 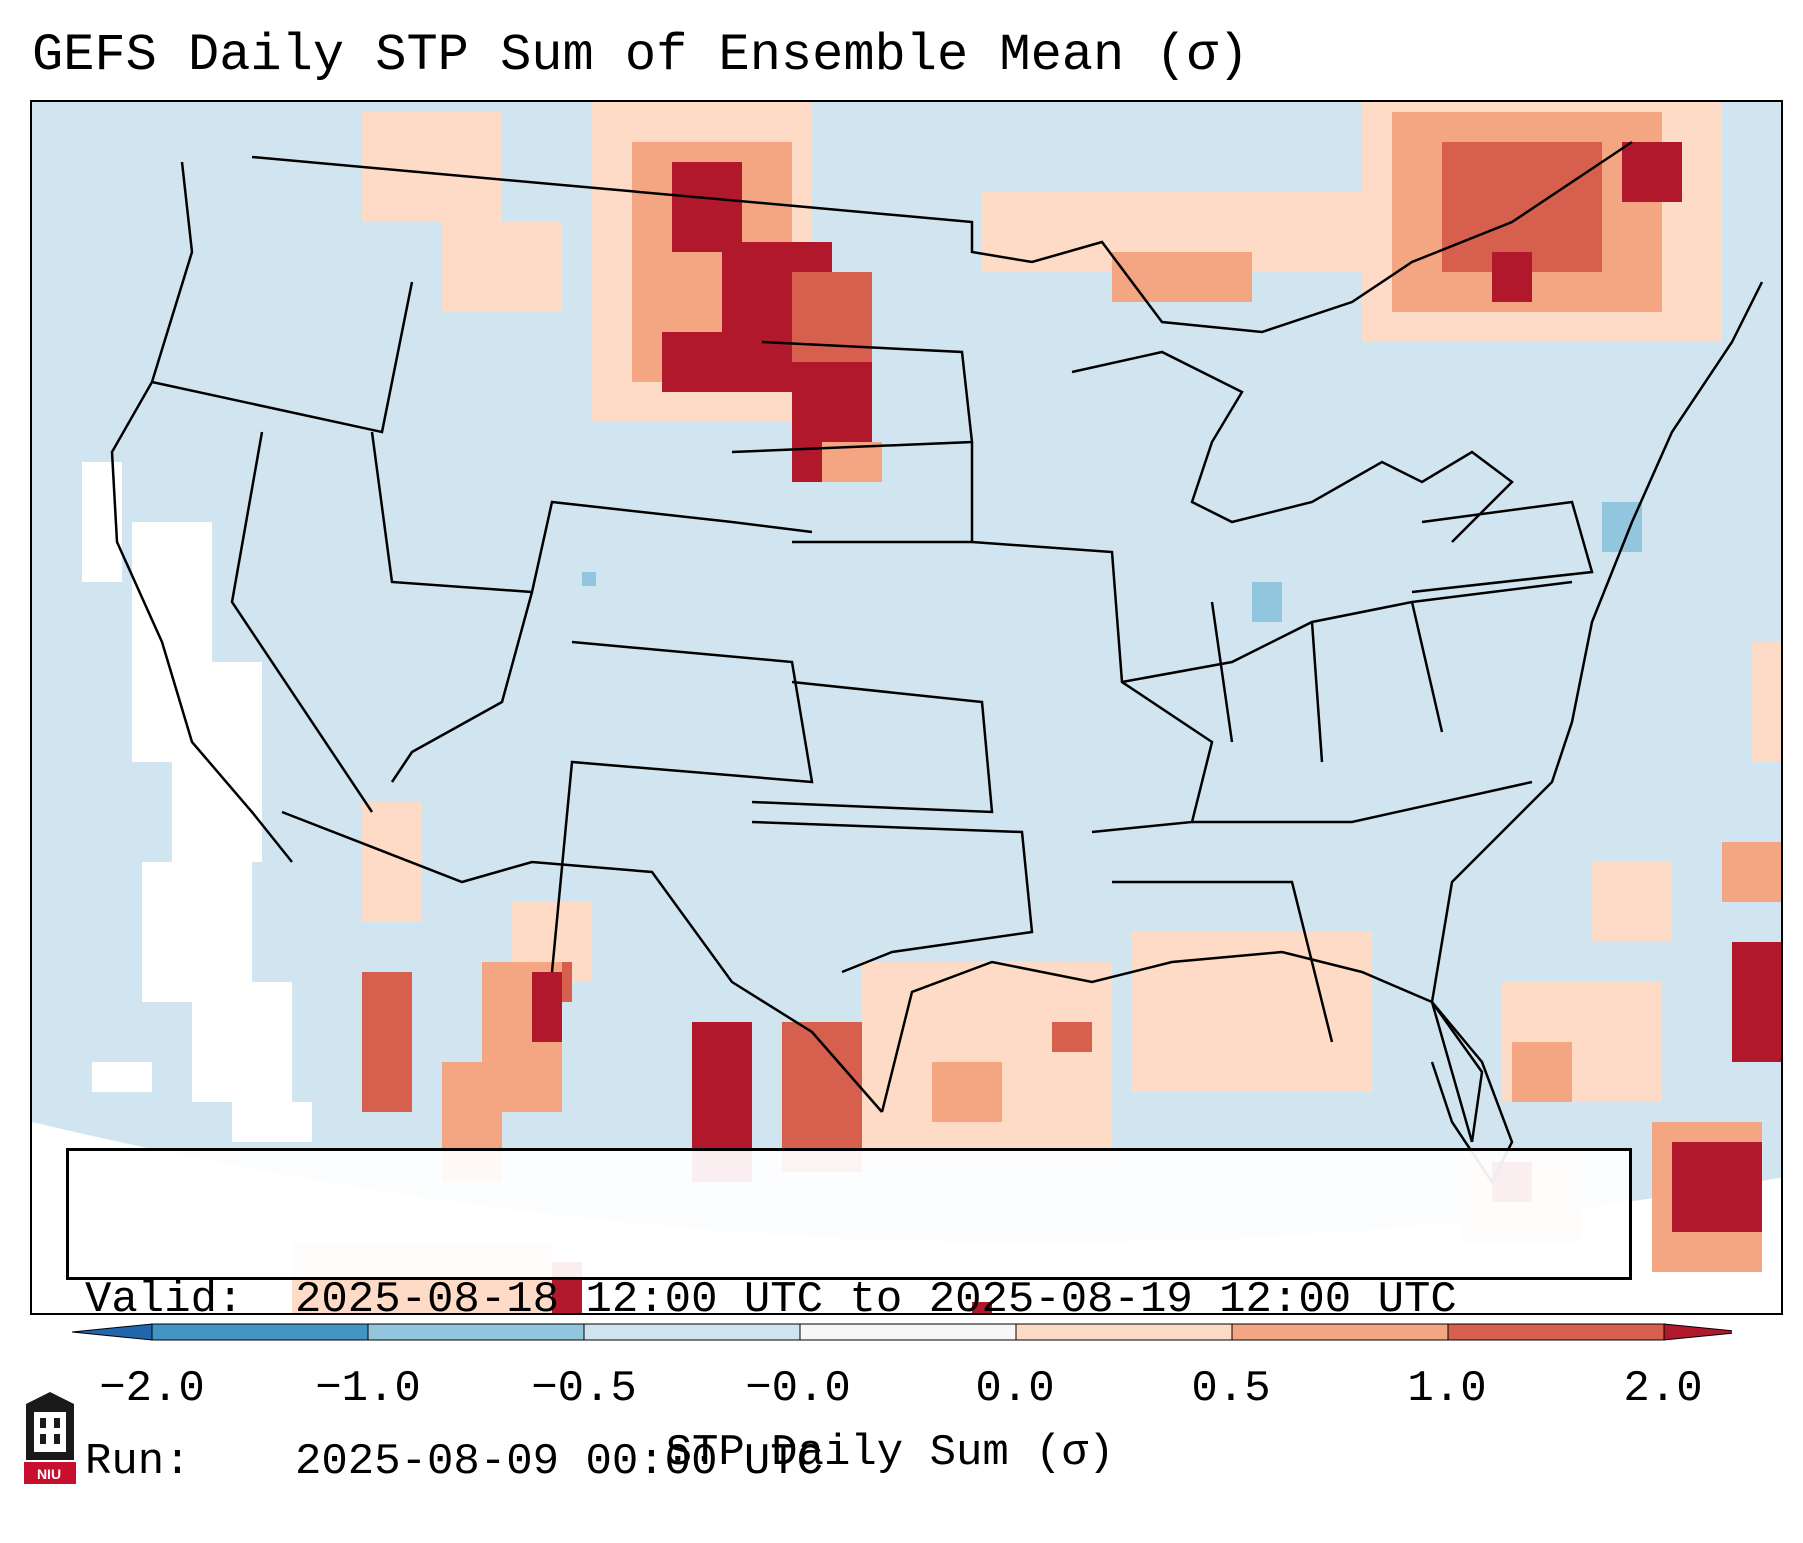 I want to click on us-canada-border, so click(x=942, y=237).